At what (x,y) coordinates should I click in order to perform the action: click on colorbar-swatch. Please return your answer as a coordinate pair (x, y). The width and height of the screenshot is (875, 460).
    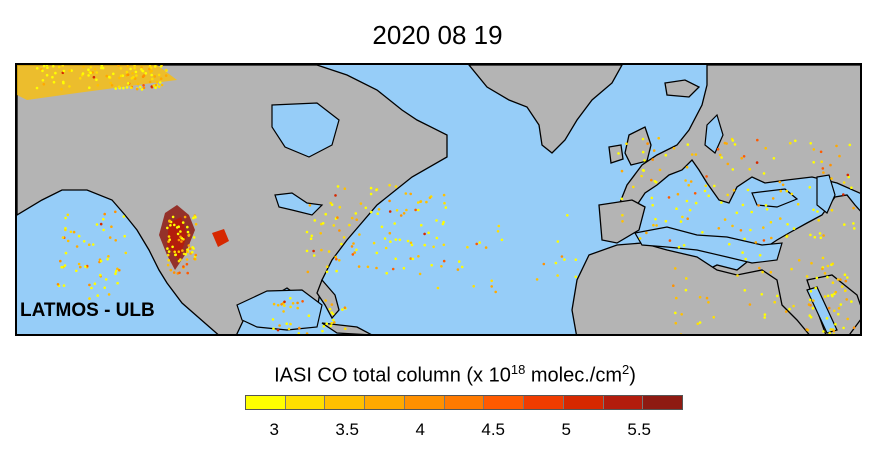
    Looking at the image, I should click on (504, 402).